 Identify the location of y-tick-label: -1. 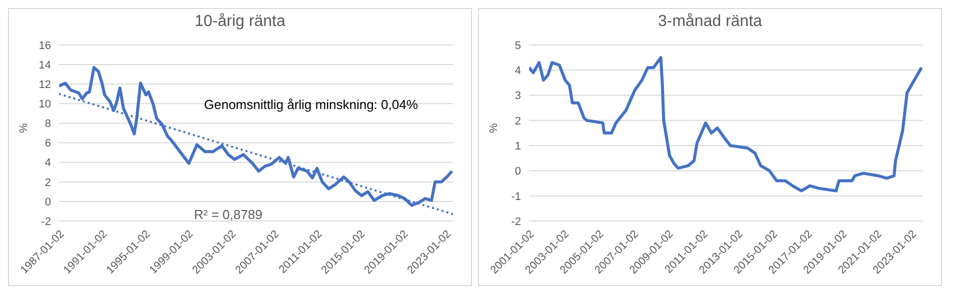
(516, 196).